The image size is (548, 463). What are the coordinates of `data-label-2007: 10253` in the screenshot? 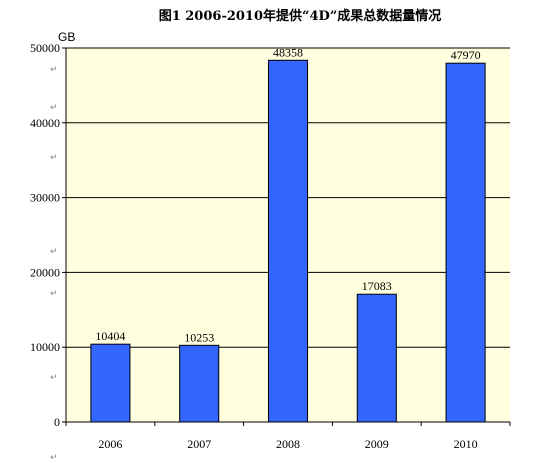 It's located at (199, 337).